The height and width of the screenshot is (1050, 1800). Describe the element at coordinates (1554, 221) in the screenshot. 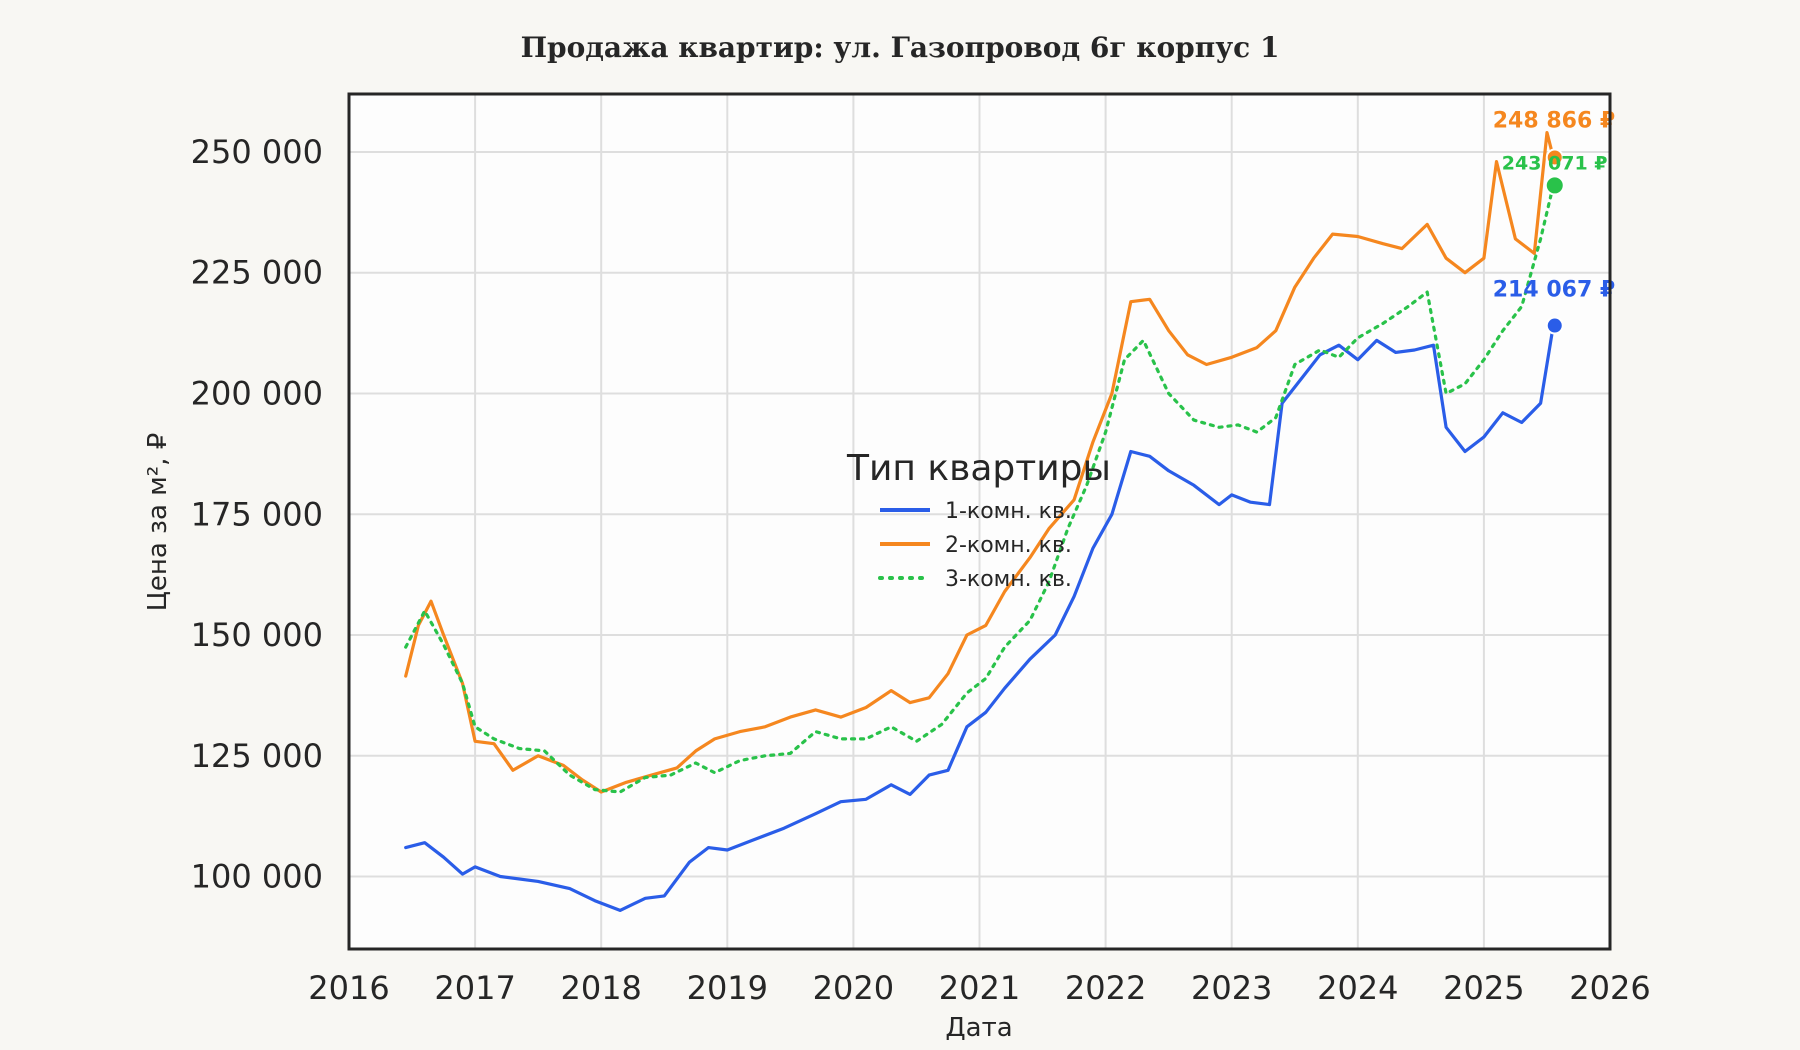

I see `end-markers: 214 067 ₽ 248 866 ₽ 243 071 ₽` at that location.